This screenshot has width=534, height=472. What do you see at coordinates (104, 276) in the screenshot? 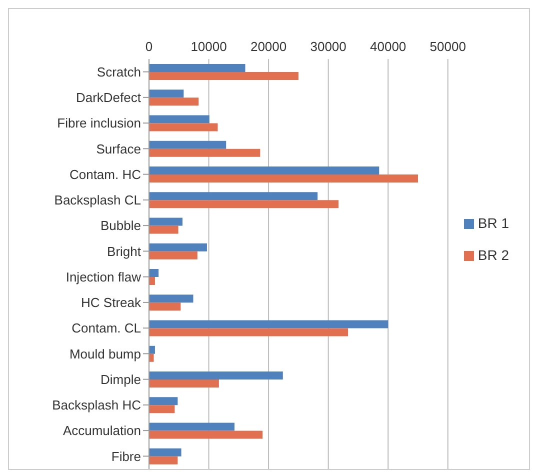
I see `y-tick-label: Injection flaw` at bounding box center [104, 276].